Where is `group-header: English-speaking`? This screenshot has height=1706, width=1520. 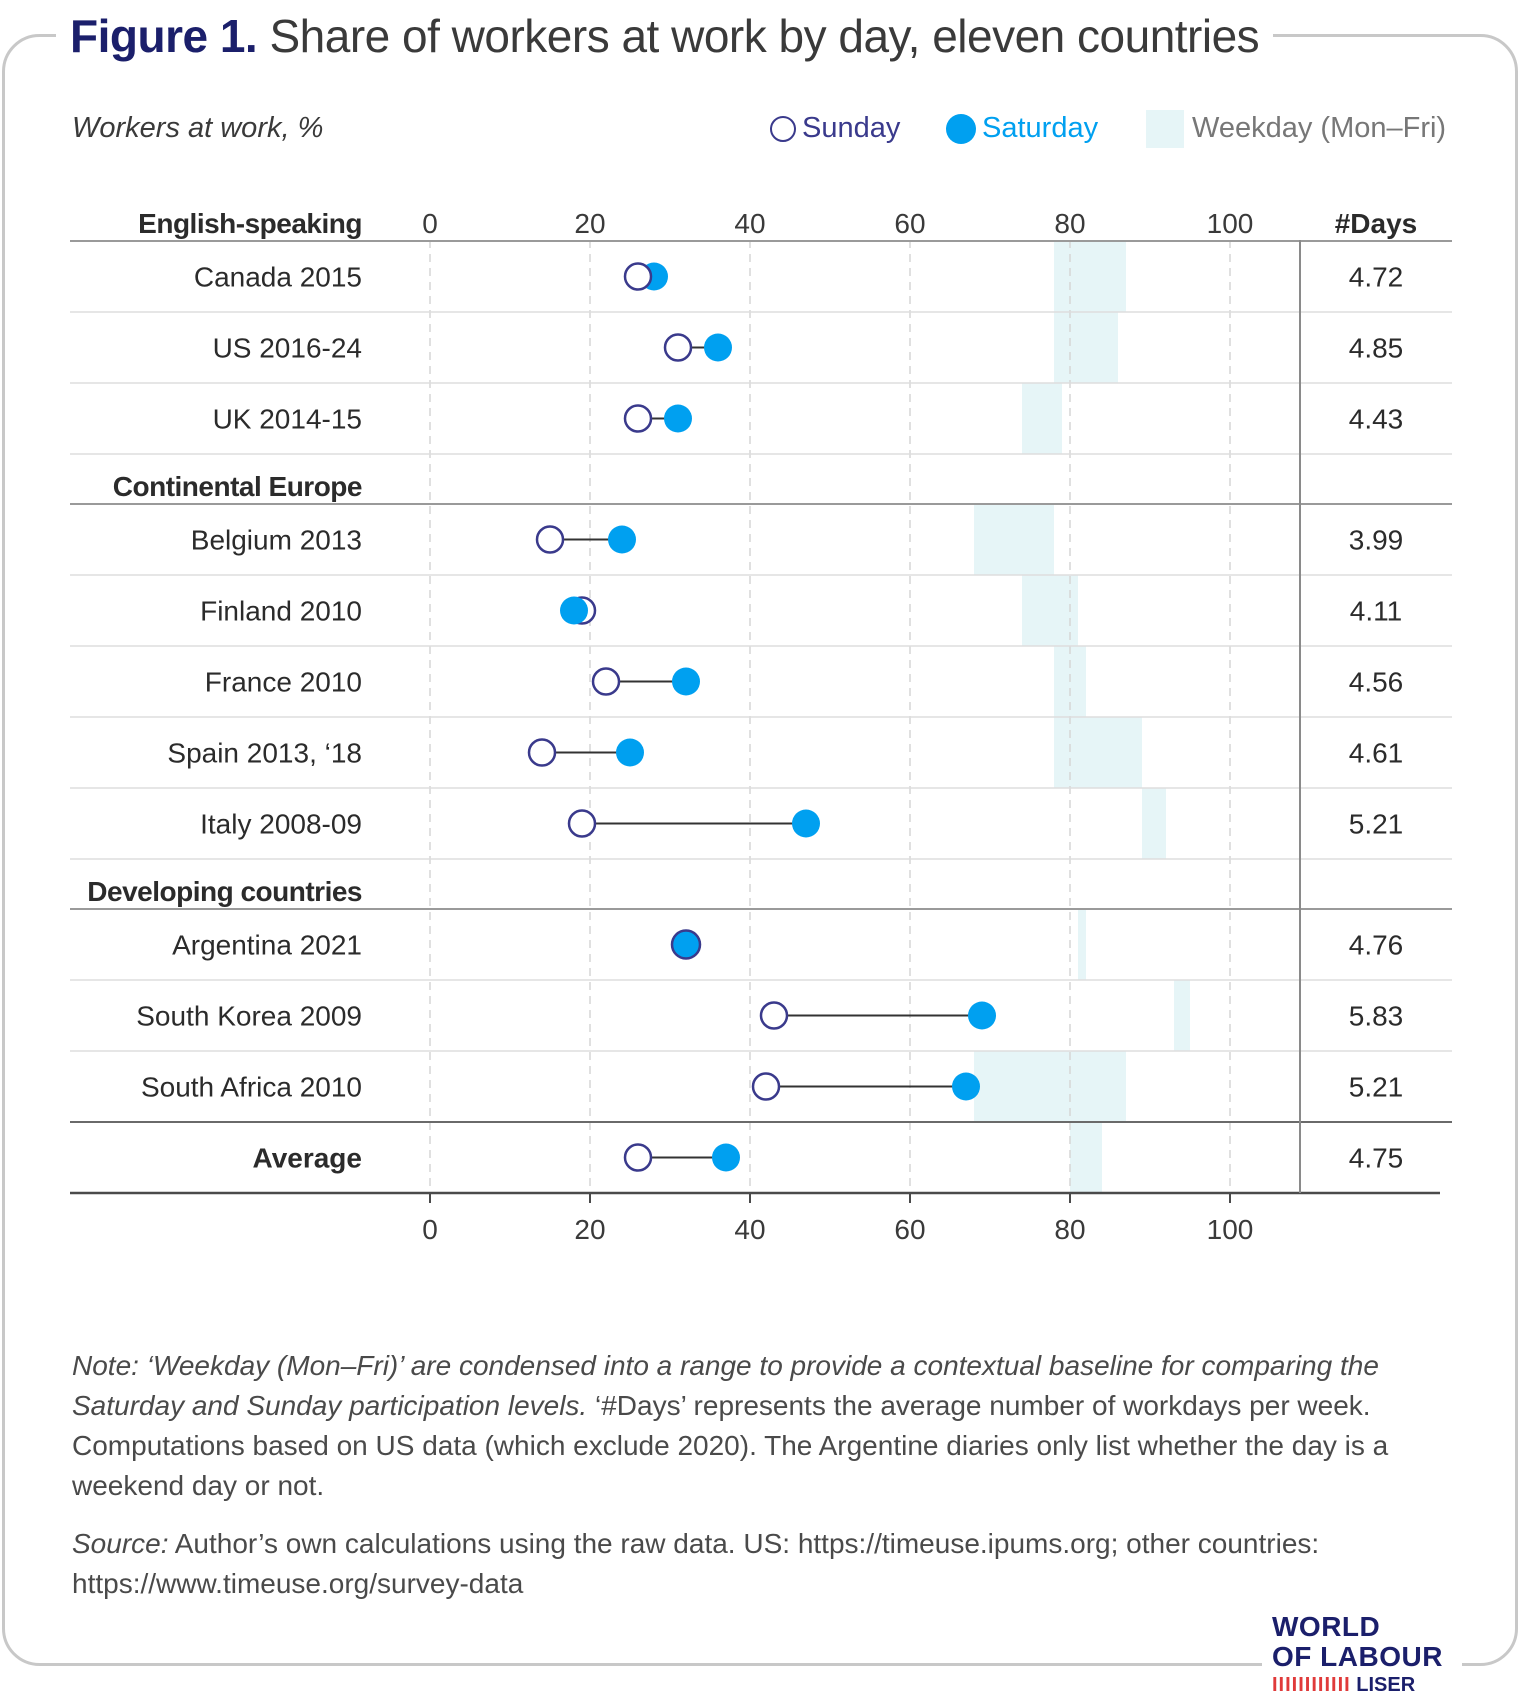 group-header: English-speaking is located at coordinates (250, 223).